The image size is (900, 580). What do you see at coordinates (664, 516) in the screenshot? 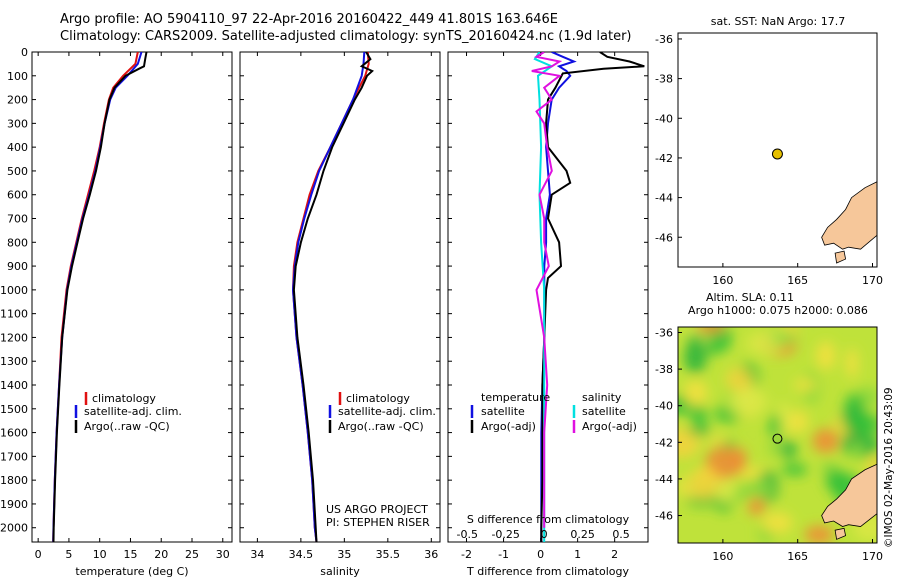
I see `lat-tick-label: -46` at bounding box center [664, 516].